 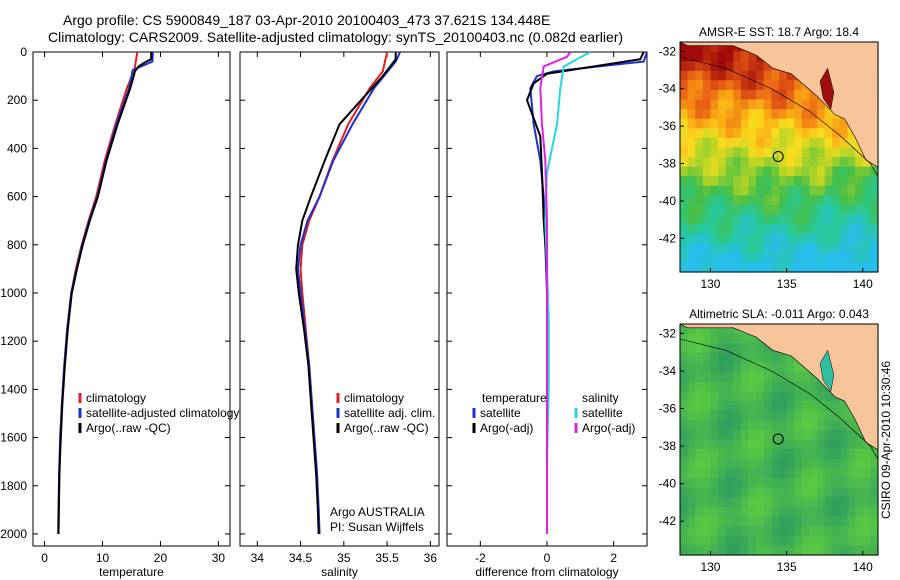 I want to click on temperature-legend-label: Argo(..raw -QC), so click(x=128, y=428).